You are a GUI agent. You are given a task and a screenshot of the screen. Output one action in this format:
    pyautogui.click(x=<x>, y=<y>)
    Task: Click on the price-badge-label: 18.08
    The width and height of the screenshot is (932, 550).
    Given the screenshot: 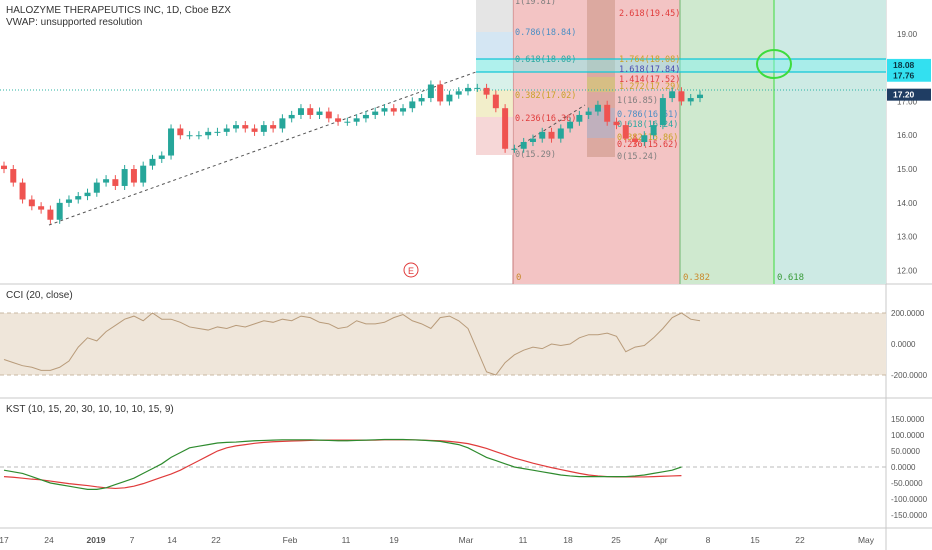 What is the action you would take?
    pyautogui.click(x=904, y=65)
    